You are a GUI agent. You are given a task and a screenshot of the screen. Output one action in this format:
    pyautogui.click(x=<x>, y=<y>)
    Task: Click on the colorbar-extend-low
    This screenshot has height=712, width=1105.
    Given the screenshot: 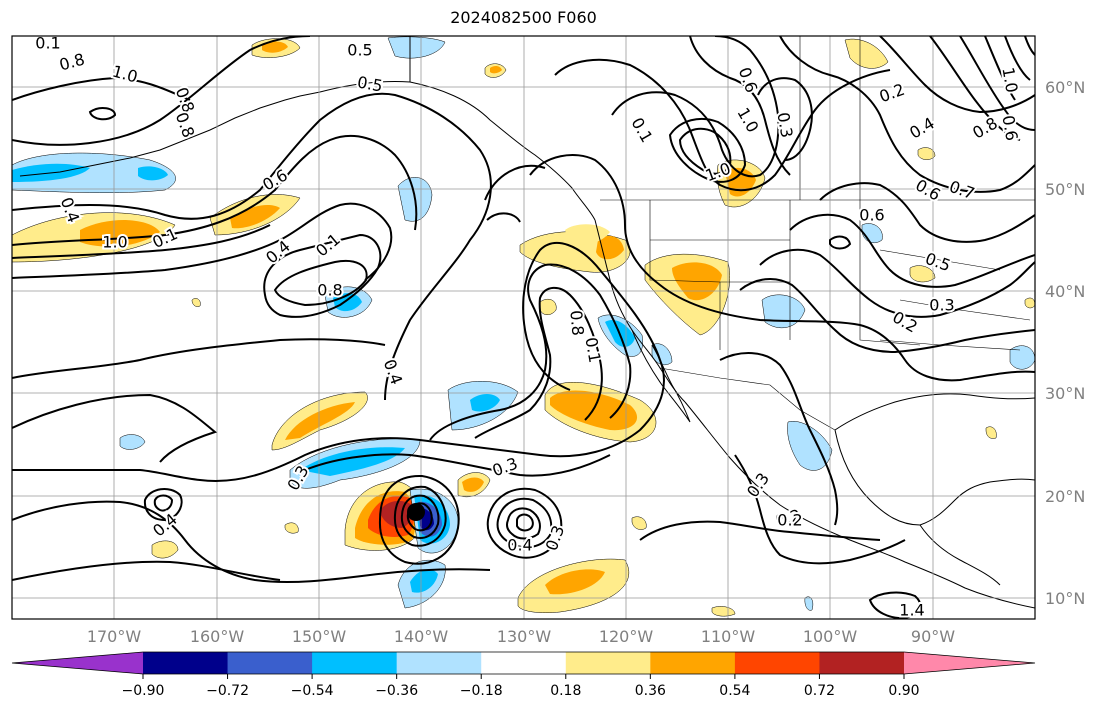 What is the action you would take?
    pyautogui.click(x=77, y=663)
    